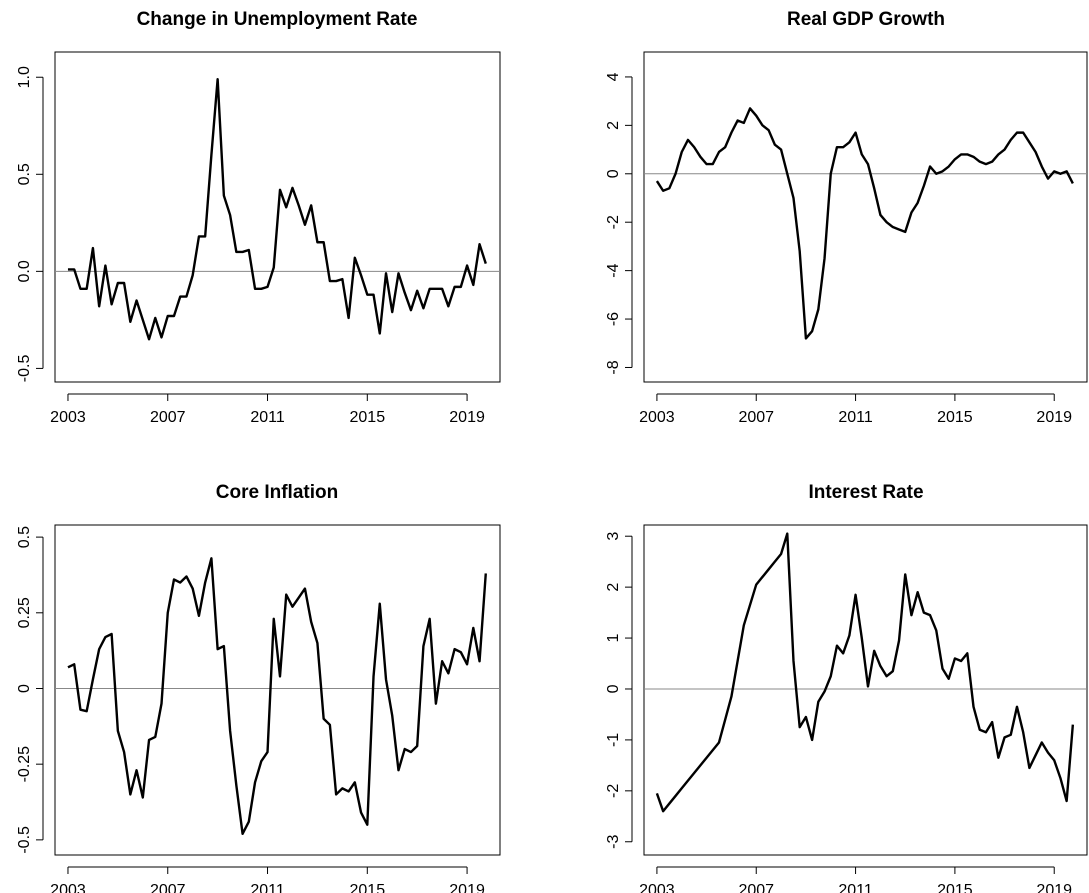  I want to click on y-tick-label: 1.0, so click(24, 77).